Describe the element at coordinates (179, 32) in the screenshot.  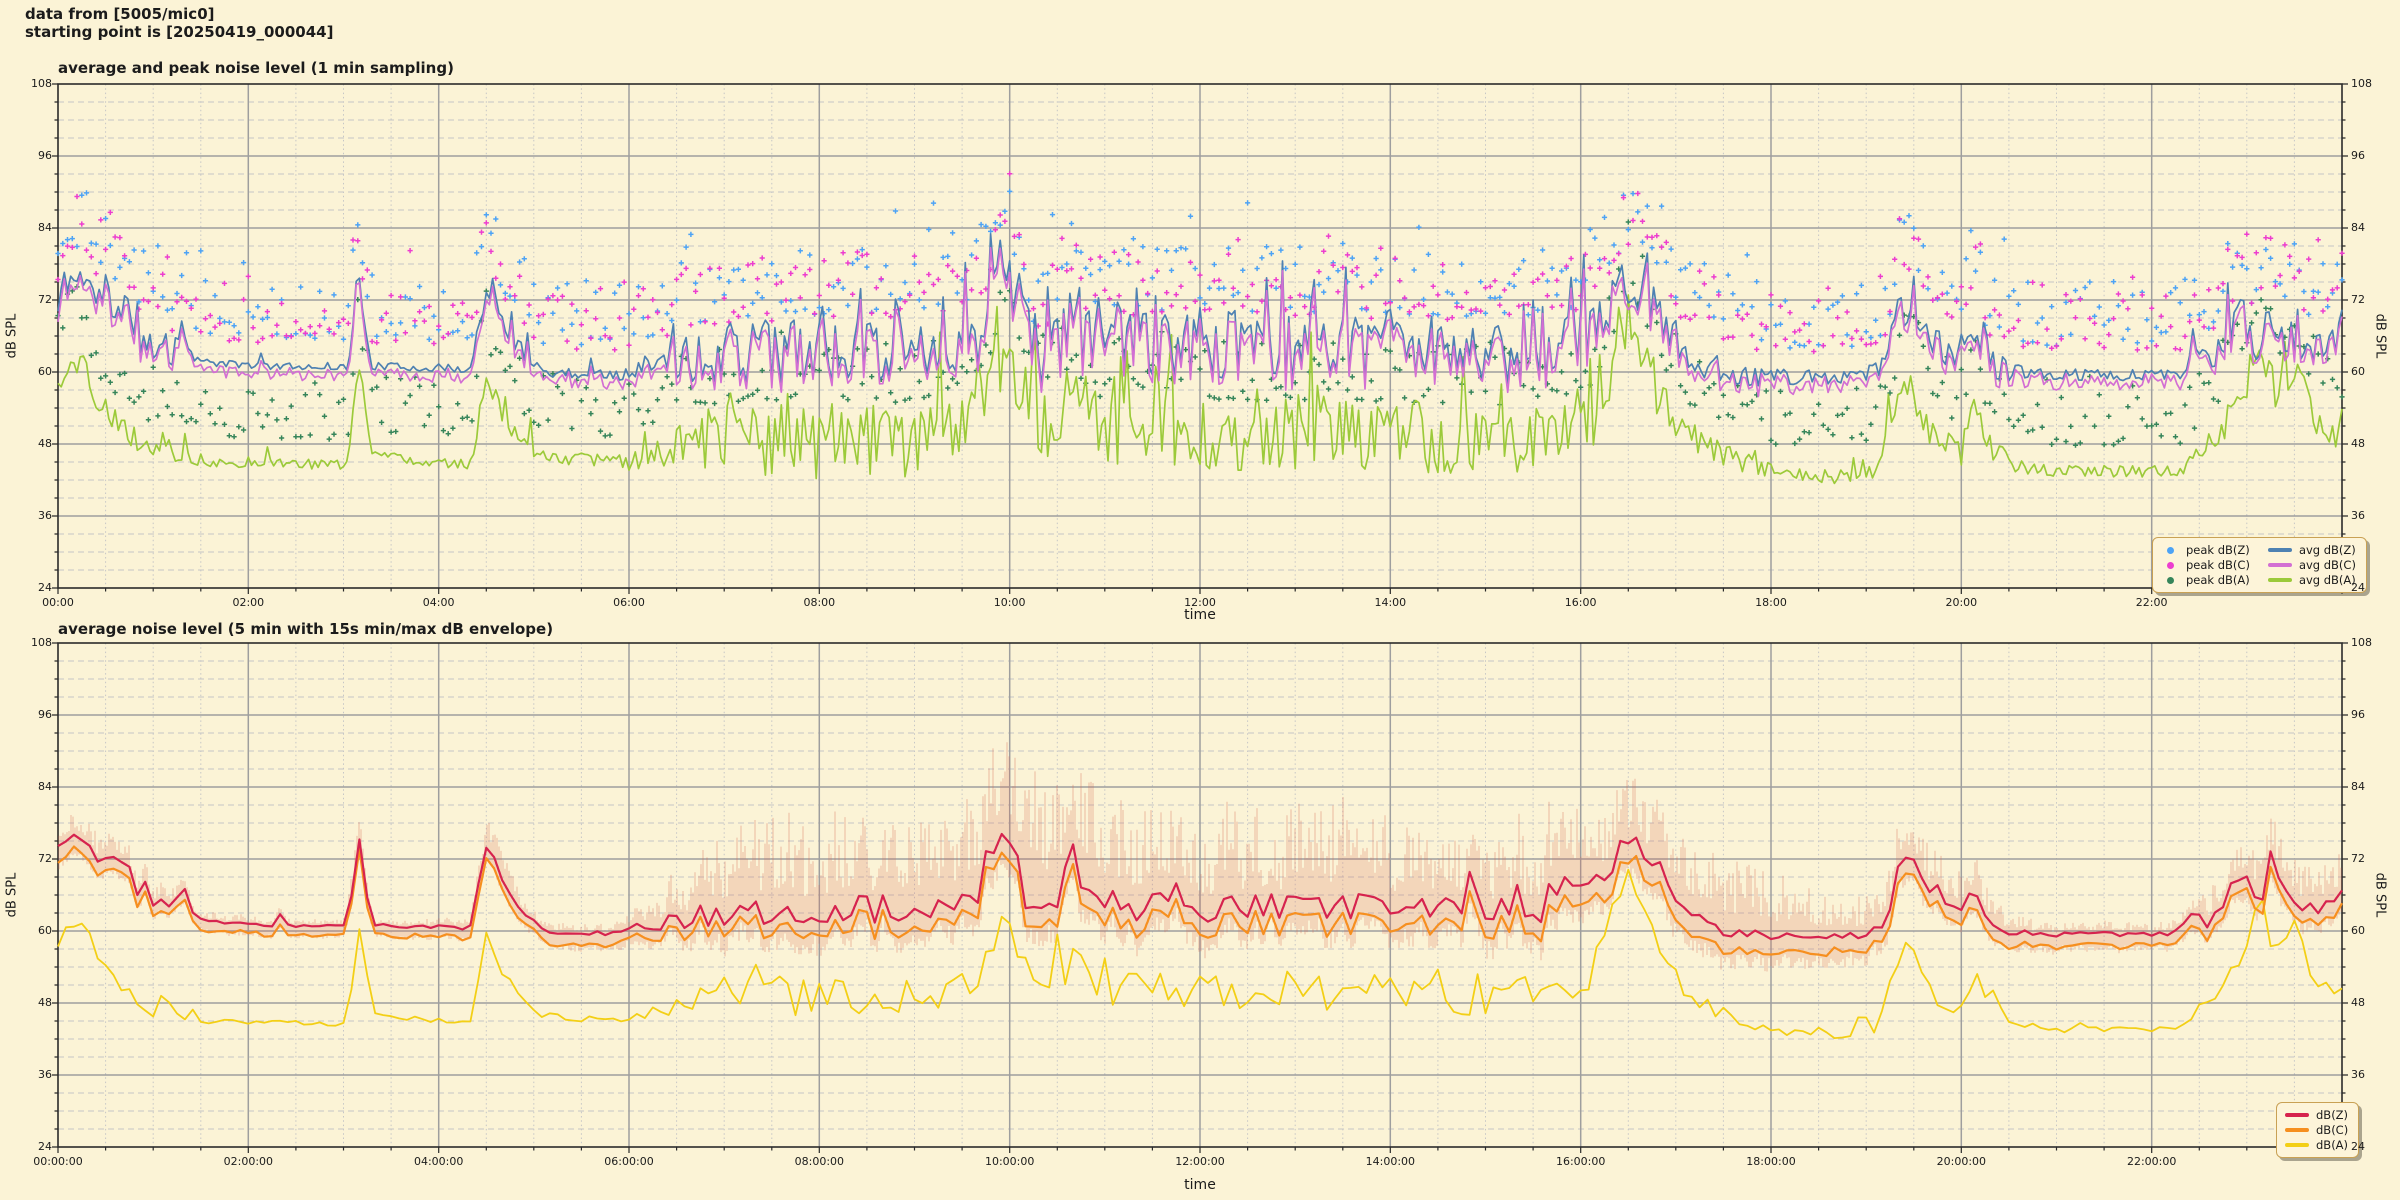
I see `header-line2: starting point is [20250419_000044]` at that location.